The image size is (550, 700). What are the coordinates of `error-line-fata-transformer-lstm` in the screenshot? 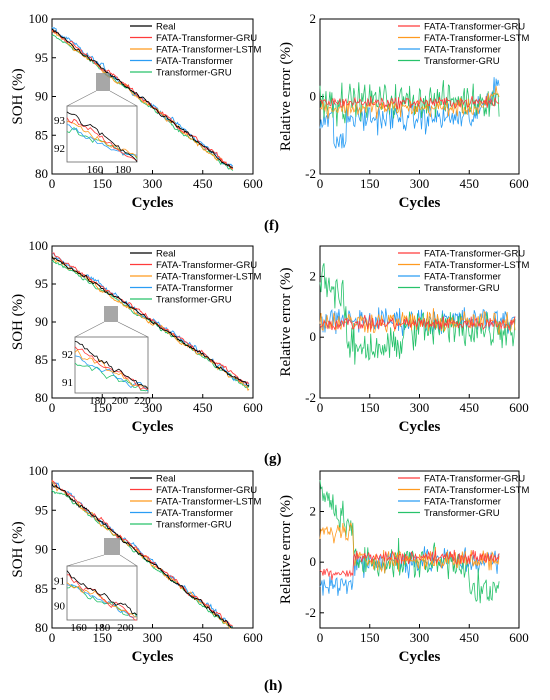 It's located at (409, 548).